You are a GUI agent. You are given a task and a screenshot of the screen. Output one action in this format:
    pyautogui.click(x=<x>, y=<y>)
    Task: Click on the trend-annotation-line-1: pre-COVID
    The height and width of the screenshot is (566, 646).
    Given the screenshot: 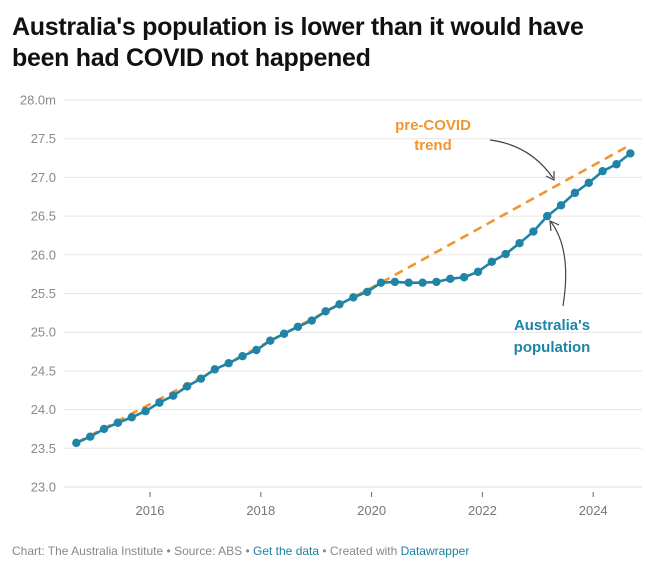 What is the action you would take?
    pyautogui.click(x=433, y=125)
    